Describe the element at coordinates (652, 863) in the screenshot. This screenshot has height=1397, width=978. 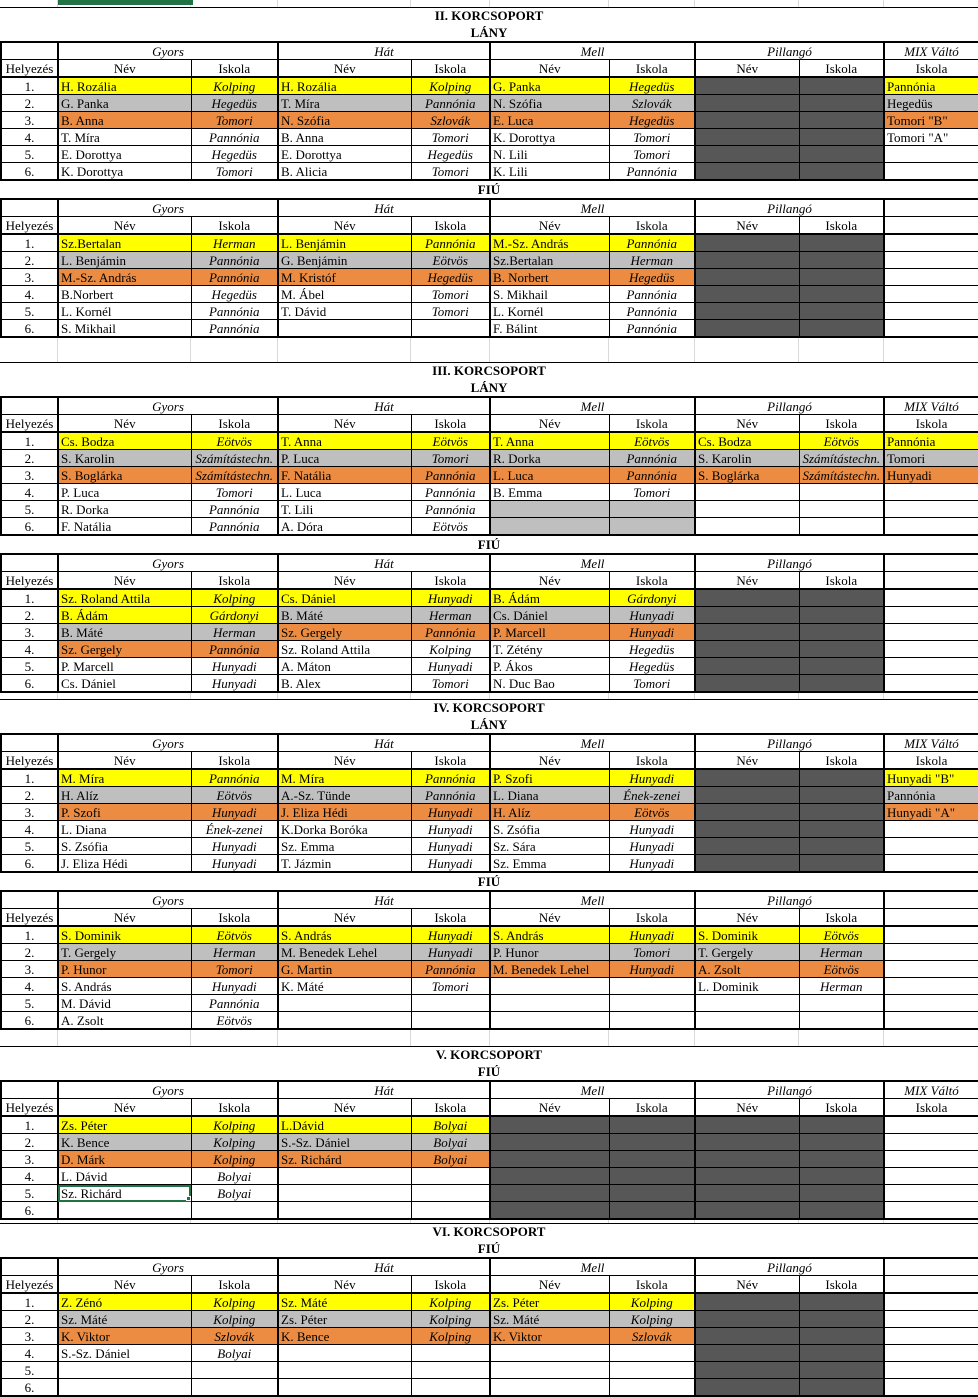
I see `cell-mell-iskola: Hunyadi` at that location.